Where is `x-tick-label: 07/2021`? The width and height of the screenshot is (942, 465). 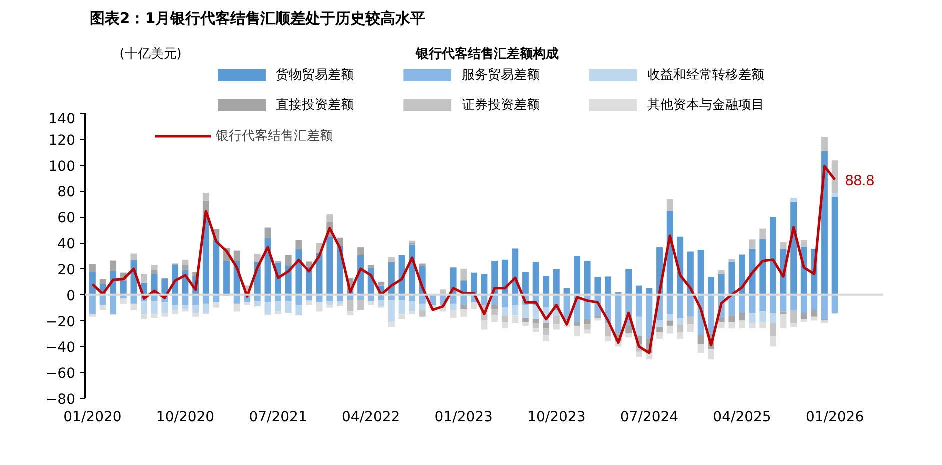
x-tick-label: 07/2021 is located at coordinates (278, 418).